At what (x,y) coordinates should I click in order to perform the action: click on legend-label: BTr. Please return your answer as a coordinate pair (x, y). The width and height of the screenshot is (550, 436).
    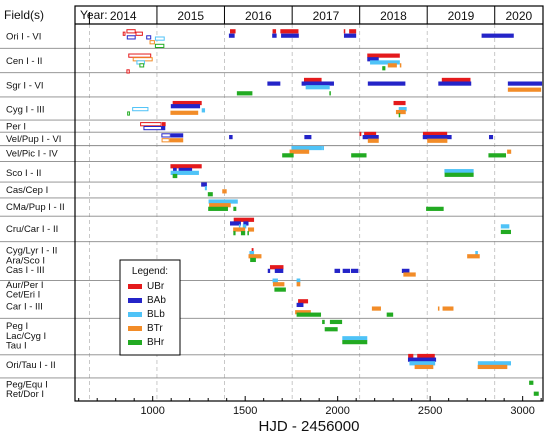
    Looking at the image, I should click on (155, 328).